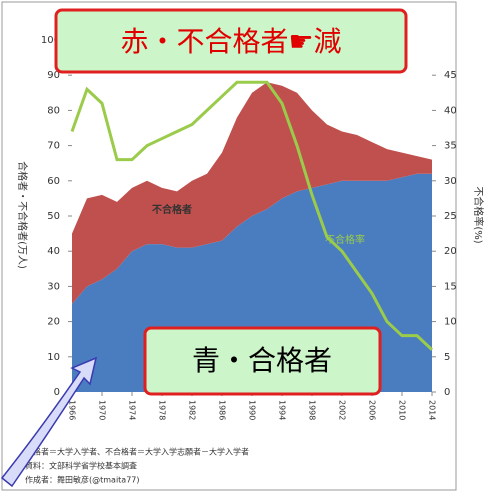  Describe the element at coordinates (222, 410) in the screenshot. I see `x-tick-label: 1986` at that location.